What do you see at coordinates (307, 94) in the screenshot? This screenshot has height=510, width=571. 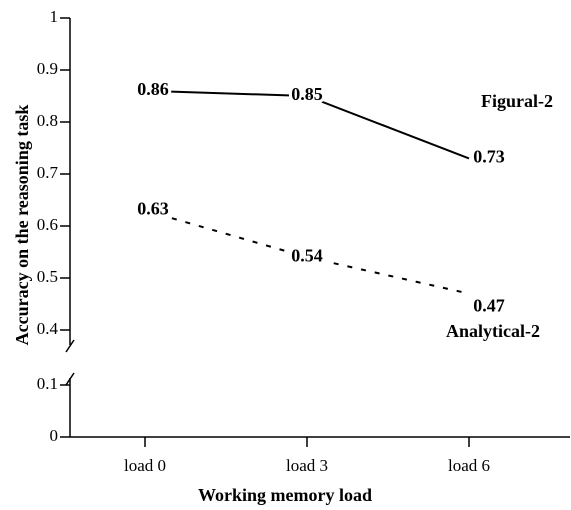 I see `data-label: 0.85` at bounding box center [307, 94].